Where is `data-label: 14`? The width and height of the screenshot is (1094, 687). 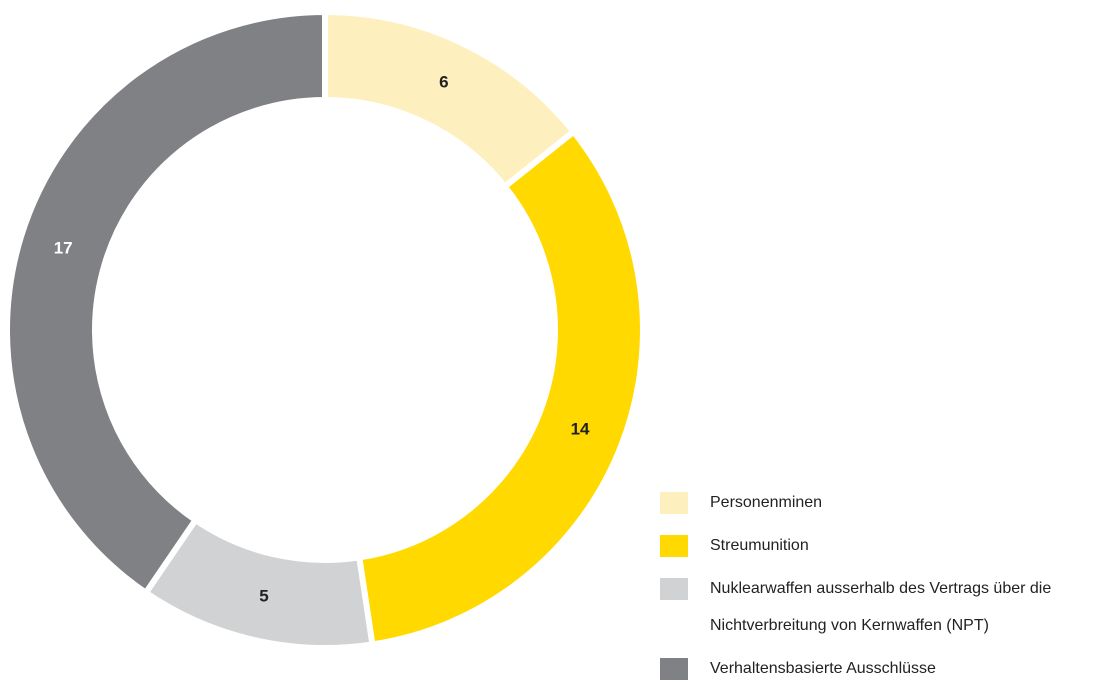 data-label: 14 is located at coordinates (580, 429).